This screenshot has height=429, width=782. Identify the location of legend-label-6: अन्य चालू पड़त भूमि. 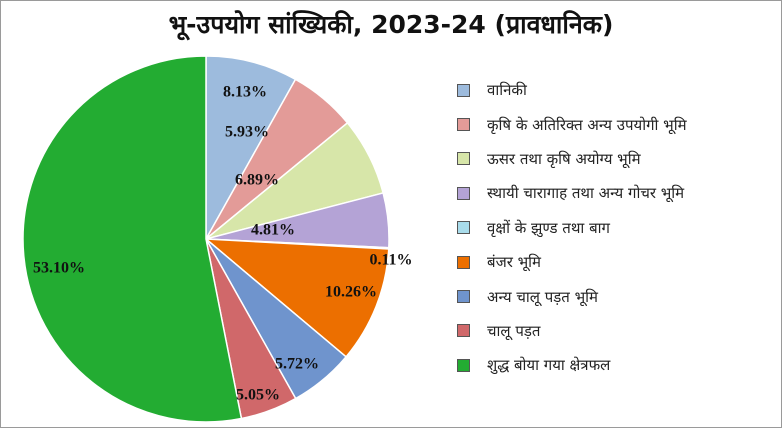
(542, 296).